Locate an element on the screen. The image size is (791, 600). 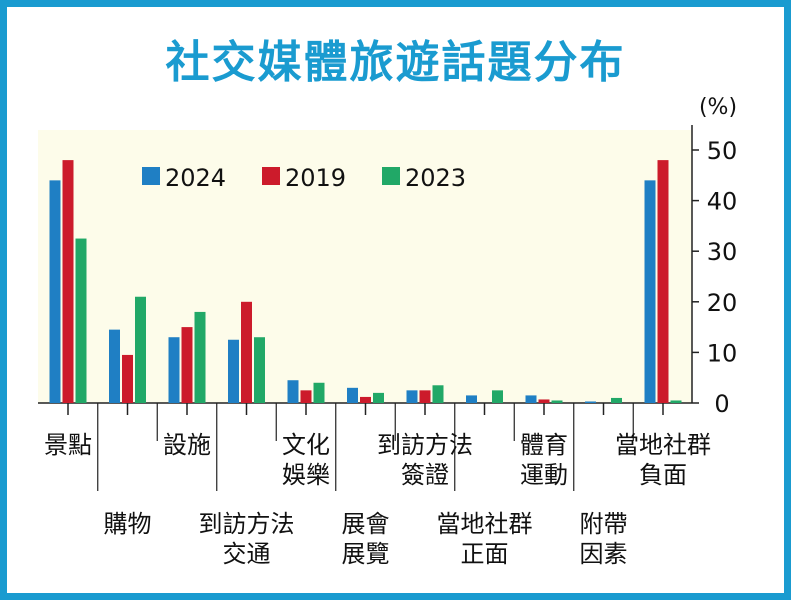
legend-swatch-2024 is located at coordinates (151, 176).